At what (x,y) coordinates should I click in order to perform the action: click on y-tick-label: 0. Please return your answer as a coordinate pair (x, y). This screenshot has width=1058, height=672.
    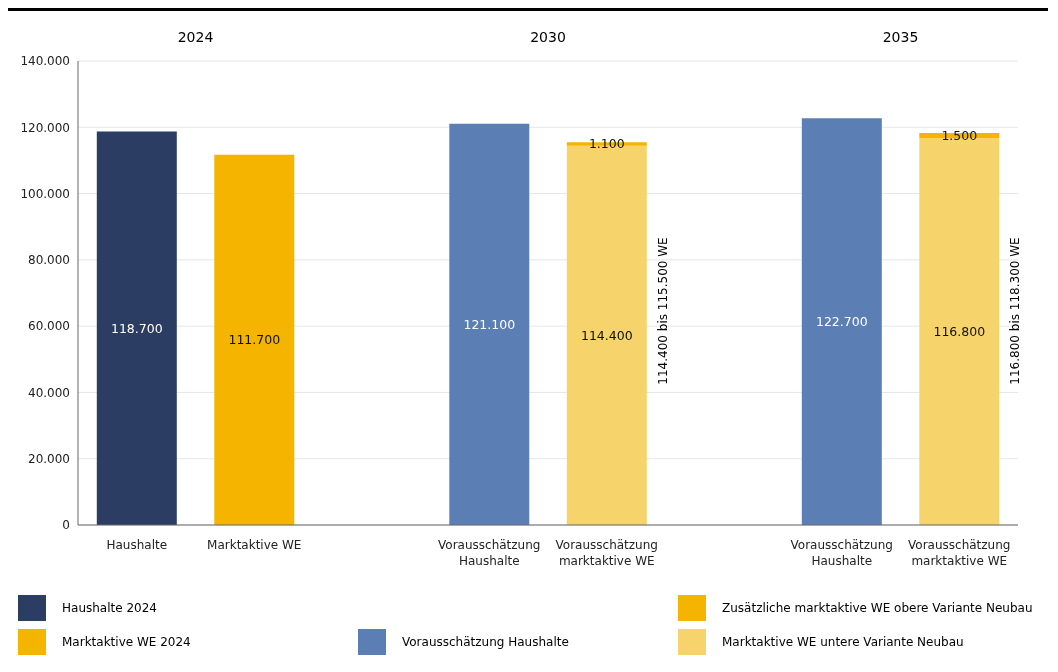
    Looking at the image, I should click on (66, 525).